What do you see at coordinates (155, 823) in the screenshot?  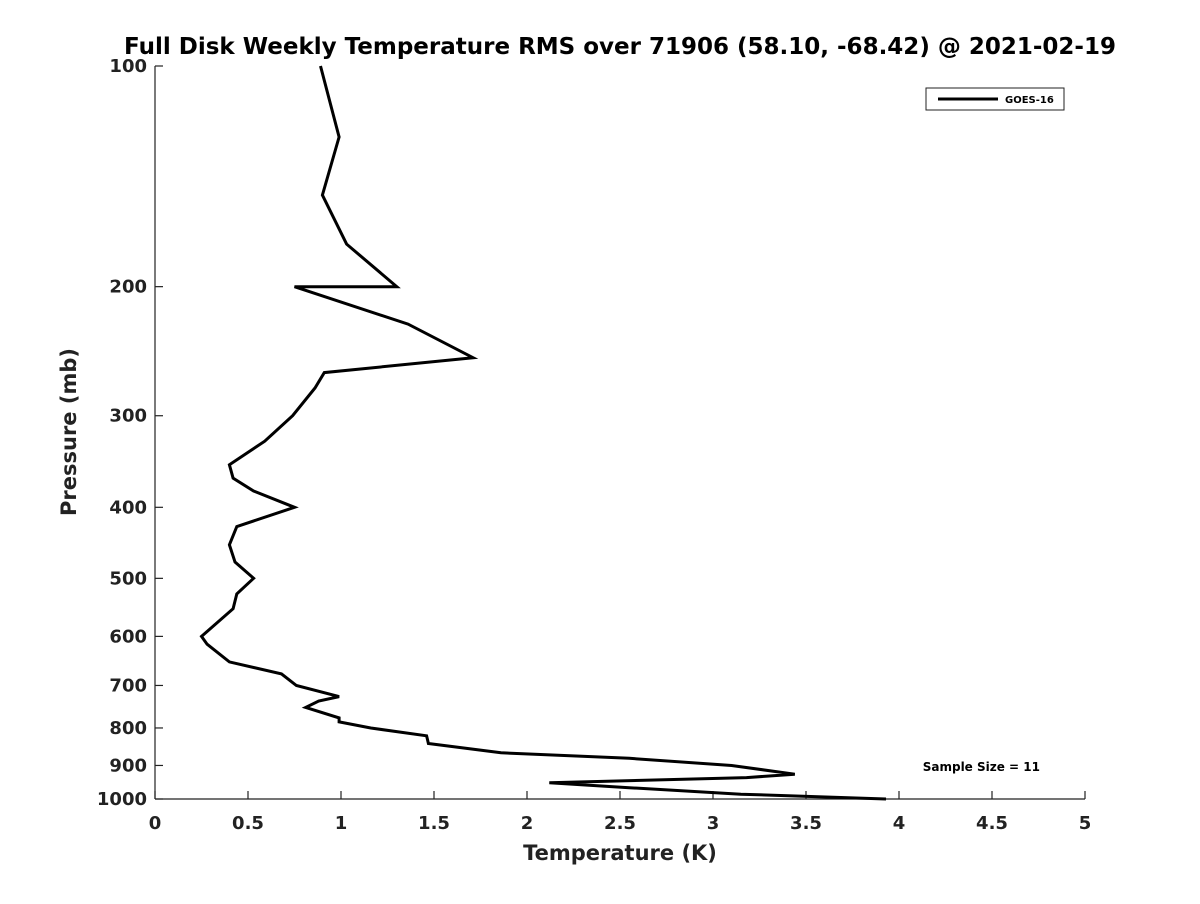 I see `x-tick-label: 0` at bounding box center [155, 823].